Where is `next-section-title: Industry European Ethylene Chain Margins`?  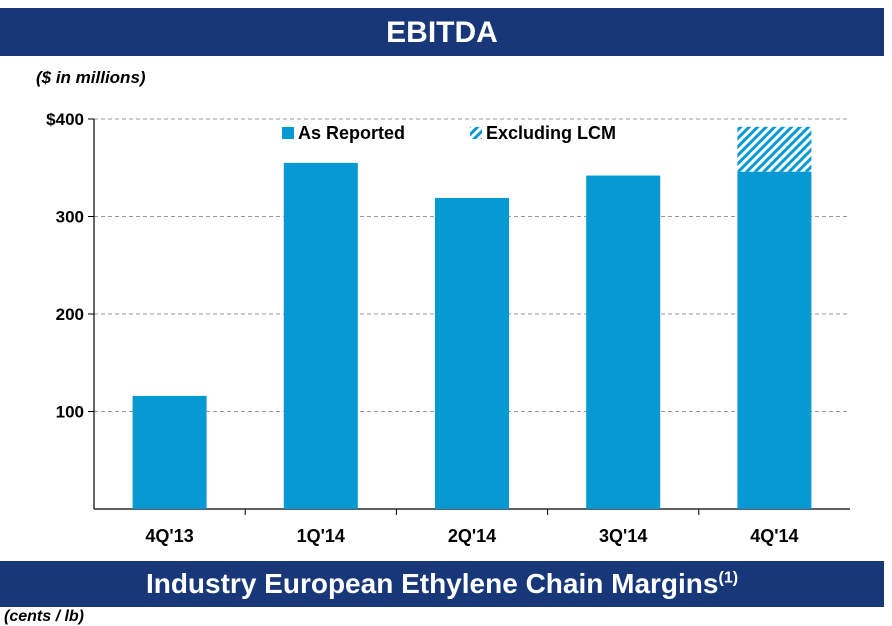 next-section-title: Industry European Ethylene Chain Margins is located at coordinates (432, 583).